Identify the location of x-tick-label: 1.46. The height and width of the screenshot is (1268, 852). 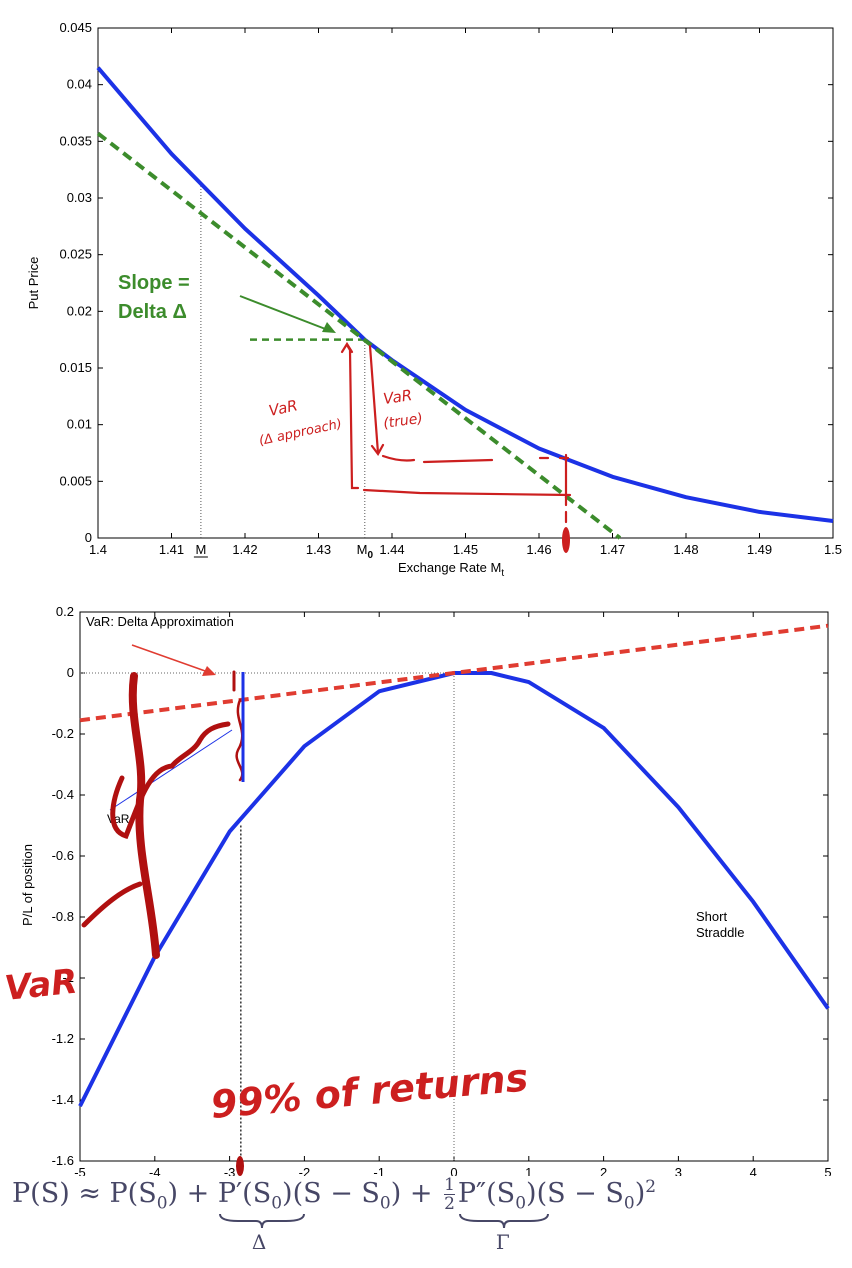
(538, 549).